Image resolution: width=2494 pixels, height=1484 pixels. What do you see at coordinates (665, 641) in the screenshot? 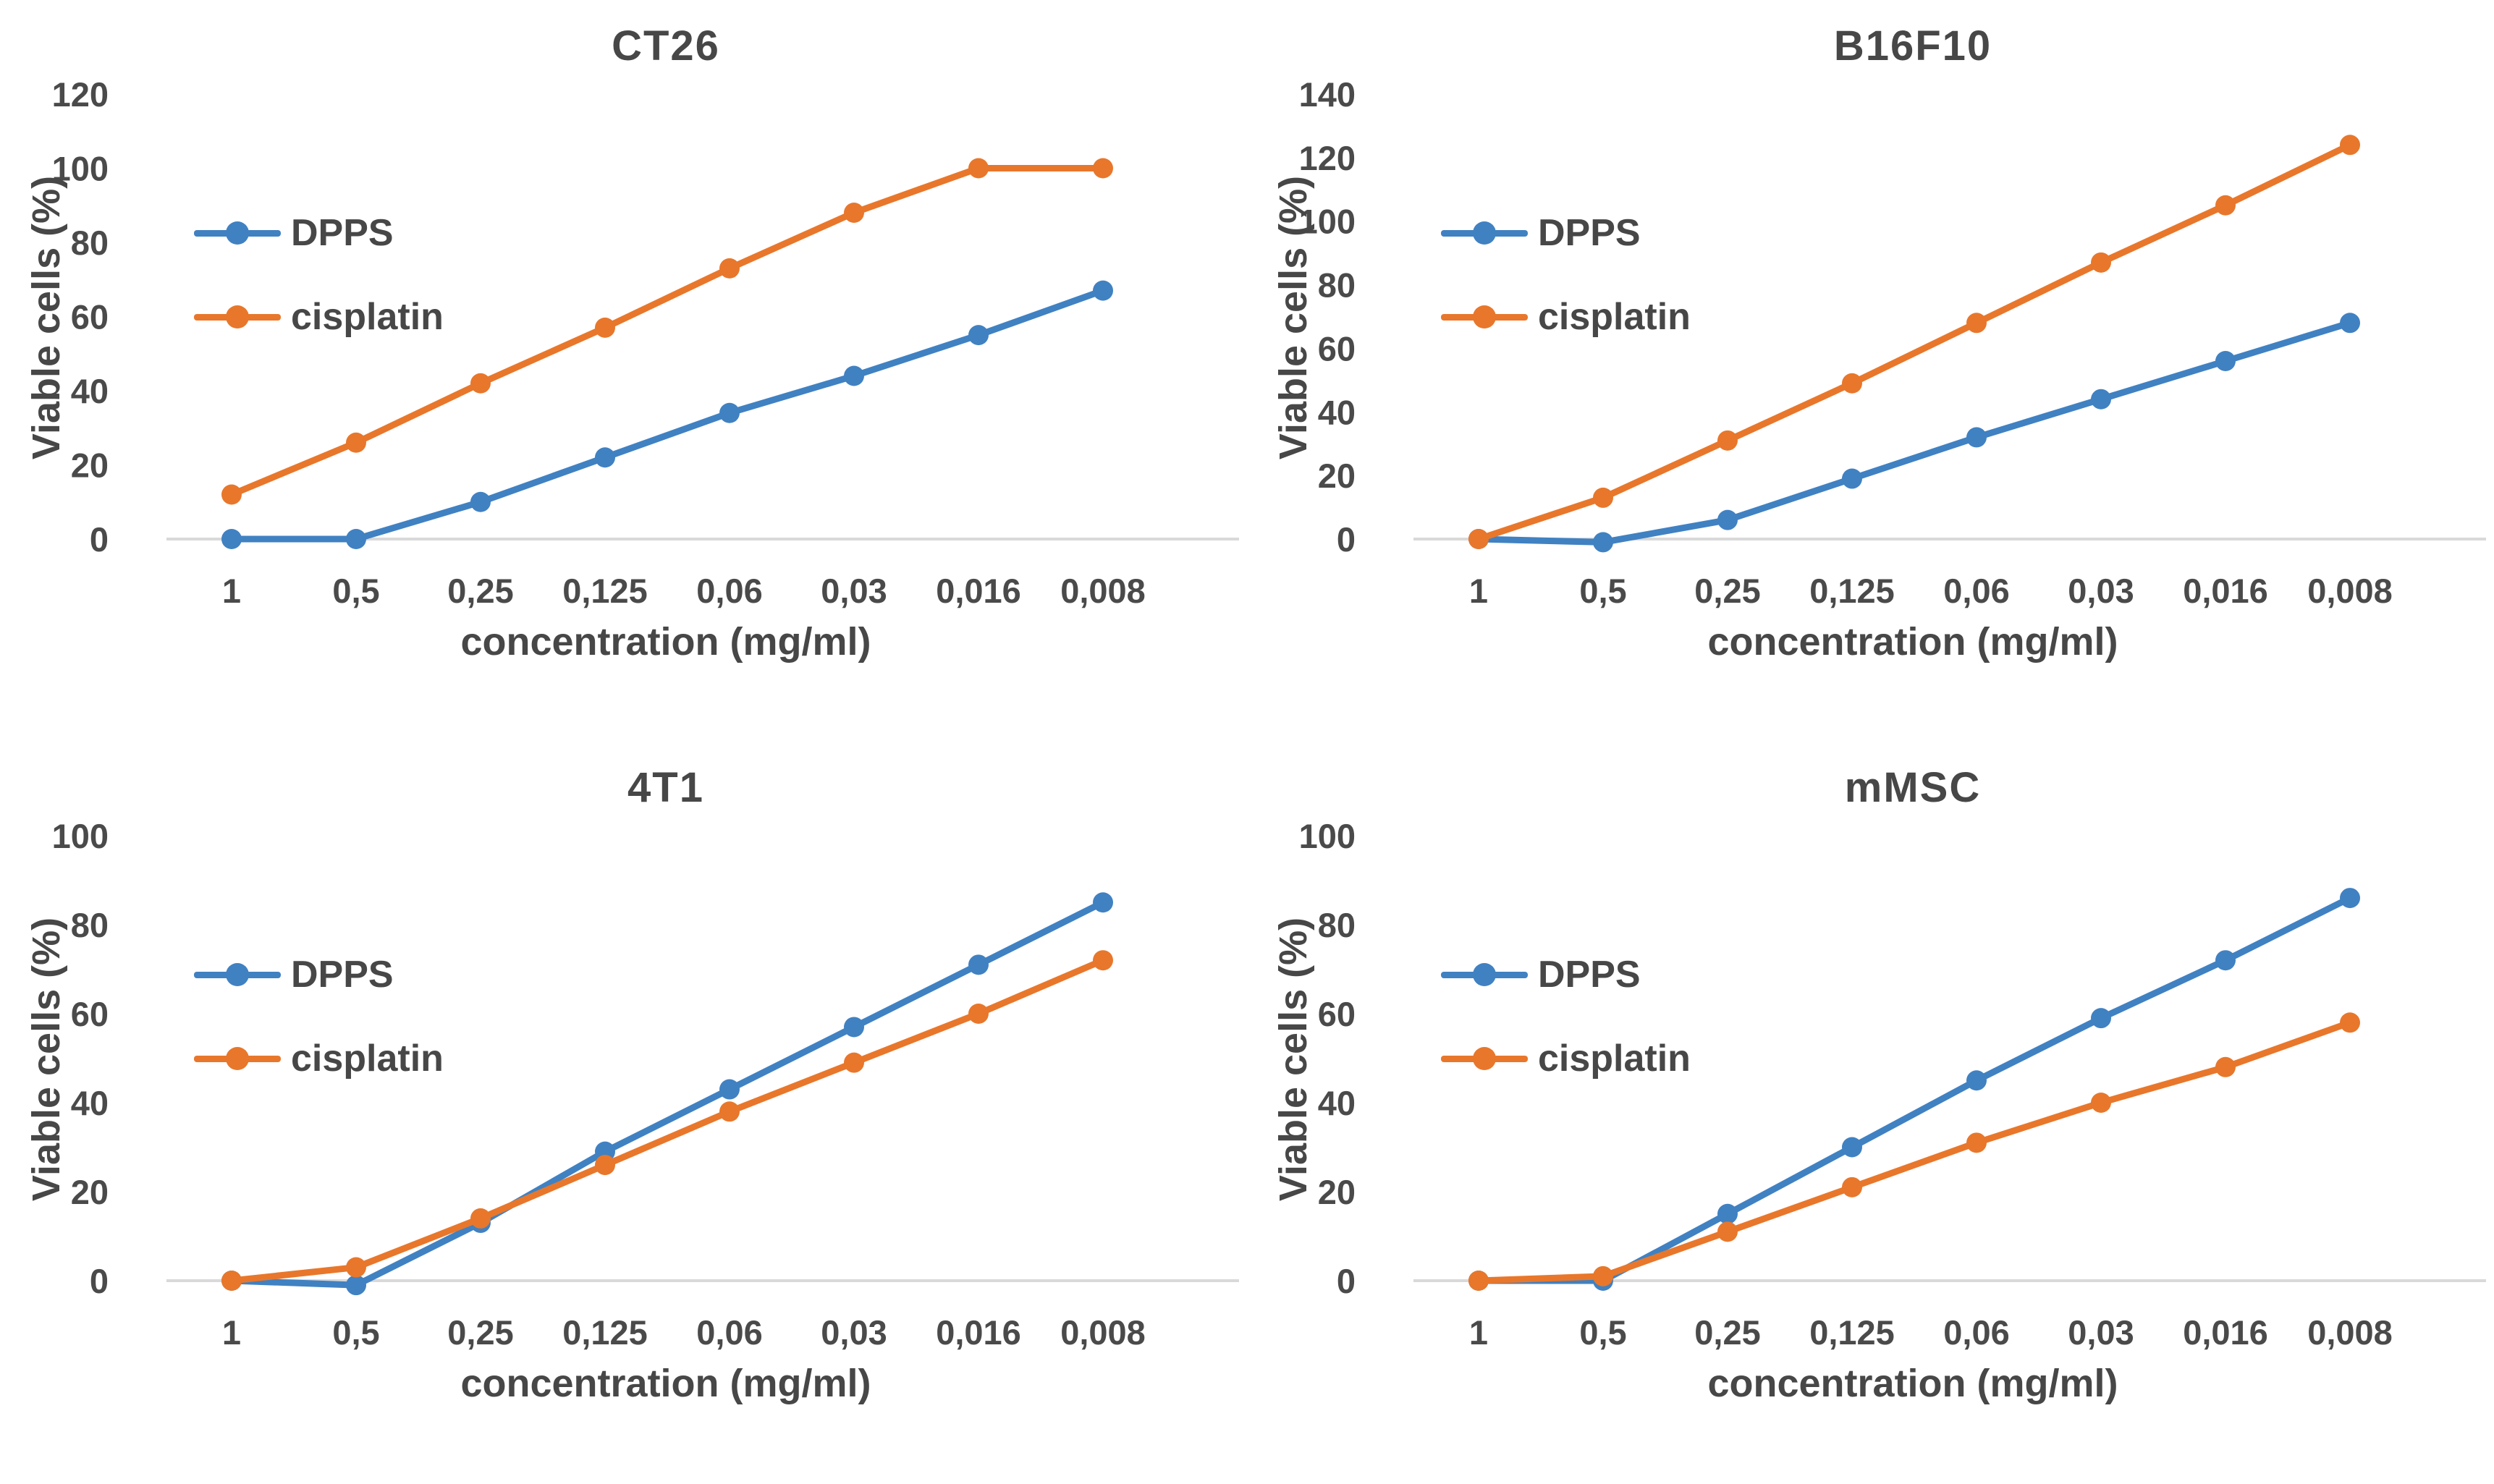
I see `x-axis-title: concentration (mg/ml)` at bounding box center [665, 641].